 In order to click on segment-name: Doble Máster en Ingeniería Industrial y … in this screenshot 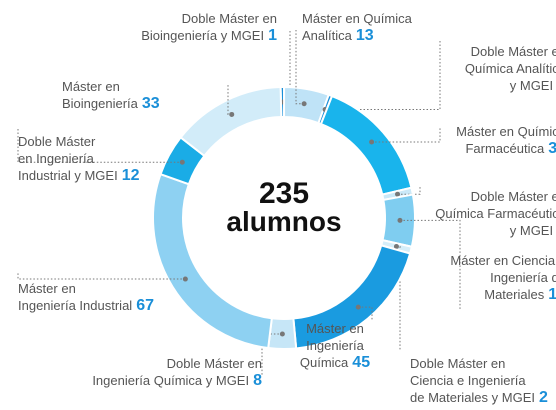, I will do `click(68, 158)`.